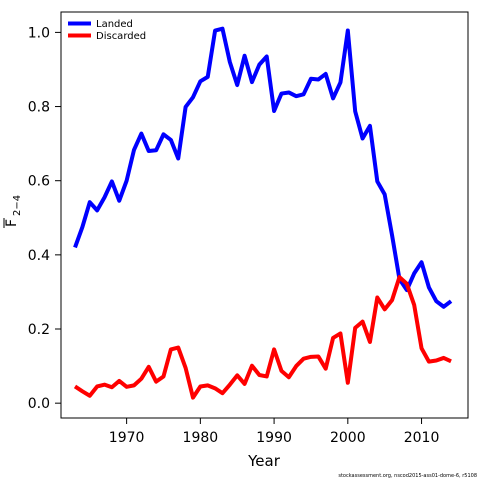 The width and height of the screenshot is (480, 480). Describe the element at coordinates (264, 461) in the screenshot. I see `x-axis-title: Year` at that location.